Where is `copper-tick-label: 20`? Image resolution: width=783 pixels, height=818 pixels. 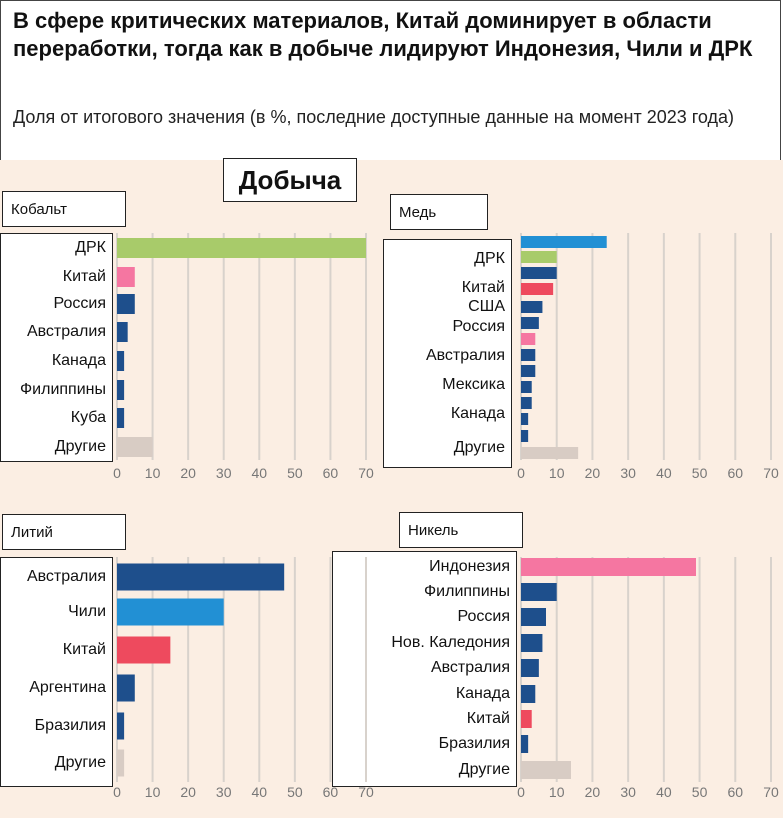 copper-tick-label: 20 is located at coordinates (593, 473).